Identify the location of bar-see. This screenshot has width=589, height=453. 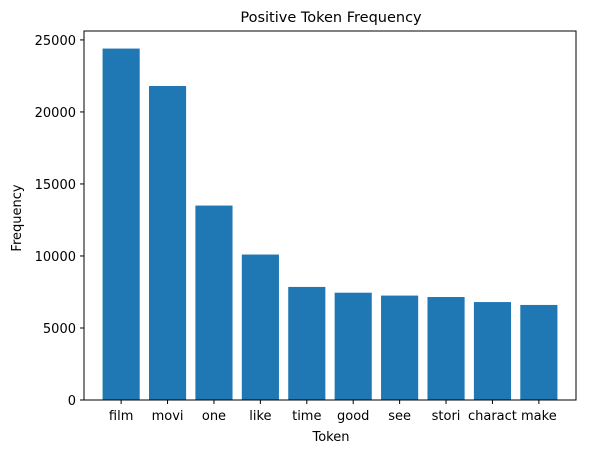
(400, 347).